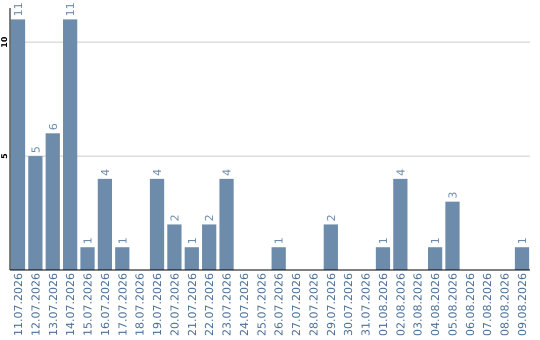  Describe the element at coordinates (366, 304) in the screenshot. I see `x-tick-label: 31.07.2026` at that location.